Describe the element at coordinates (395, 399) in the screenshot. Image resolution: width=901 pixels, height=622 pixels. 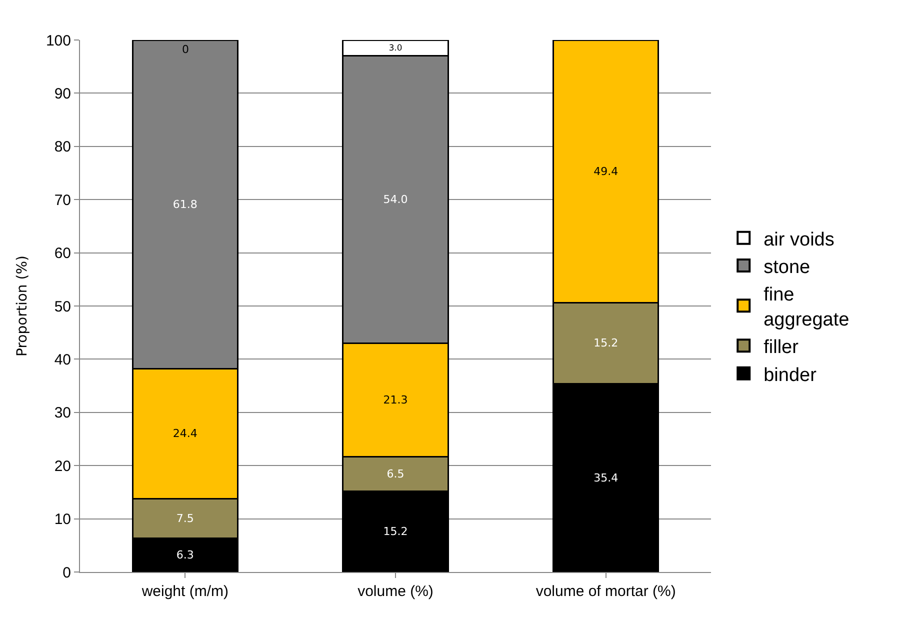
I see `data-label: 21.3` at that location.